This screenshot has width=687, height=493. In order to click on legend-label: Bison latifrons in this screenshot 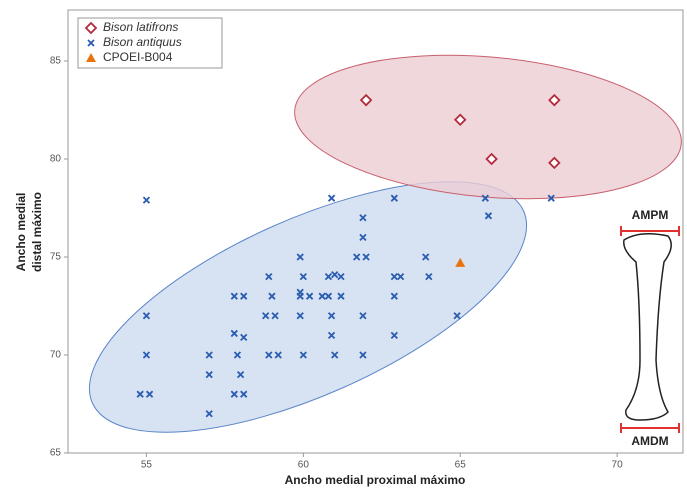, I will do `click(140, 27)`.